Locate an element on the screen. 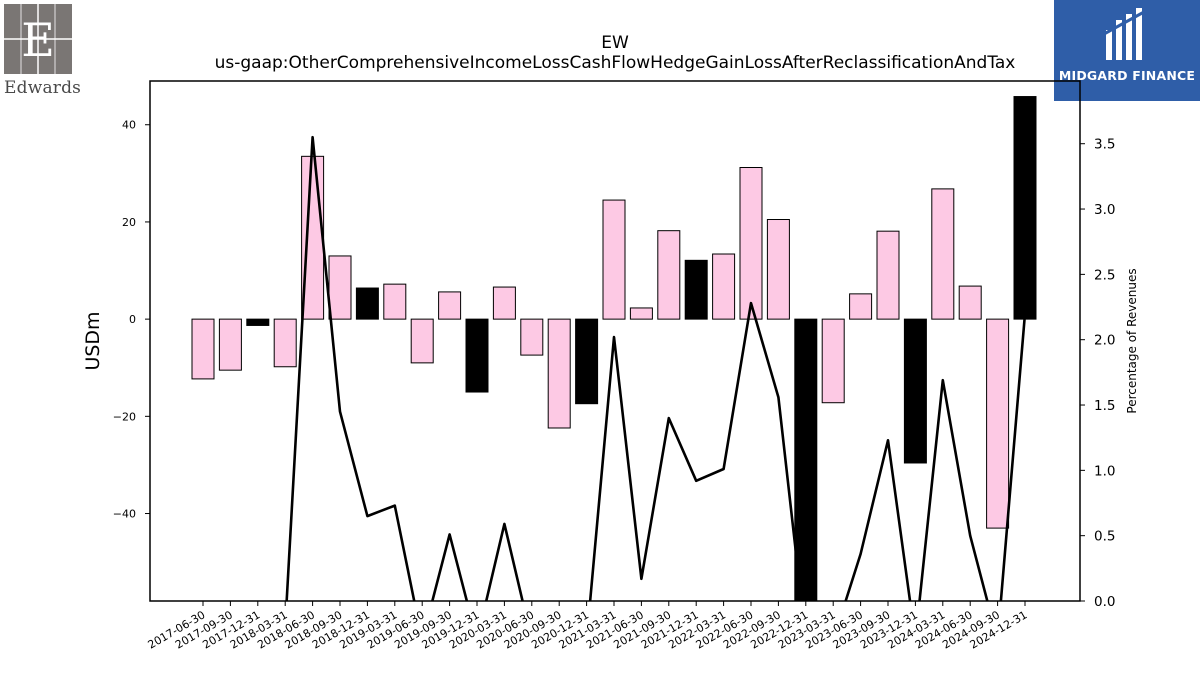 The height and width of the screenshot is (675, 1200). y-tick-label: 0 is located at coordinates (132, 319).